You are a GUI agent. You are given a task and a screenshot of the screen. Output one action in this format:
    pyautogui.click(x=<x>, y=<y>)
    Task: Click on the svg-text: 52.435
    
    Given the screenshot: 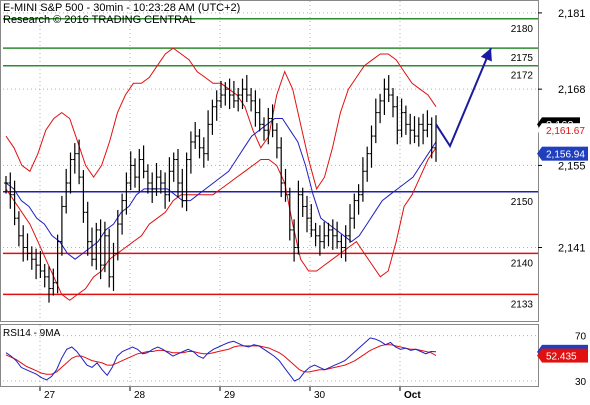 What is the action you would take?
    pyautogui.click(x=561, y=357)
    